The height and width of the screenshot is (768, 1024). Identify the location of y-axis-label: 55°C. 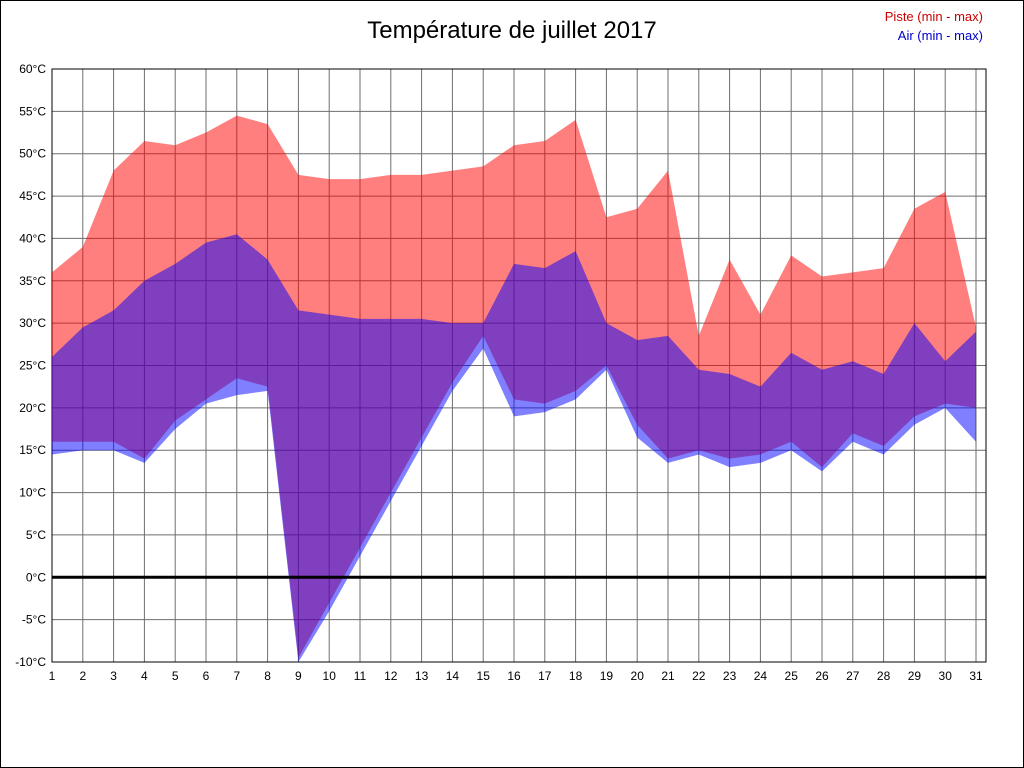
(32, 111).